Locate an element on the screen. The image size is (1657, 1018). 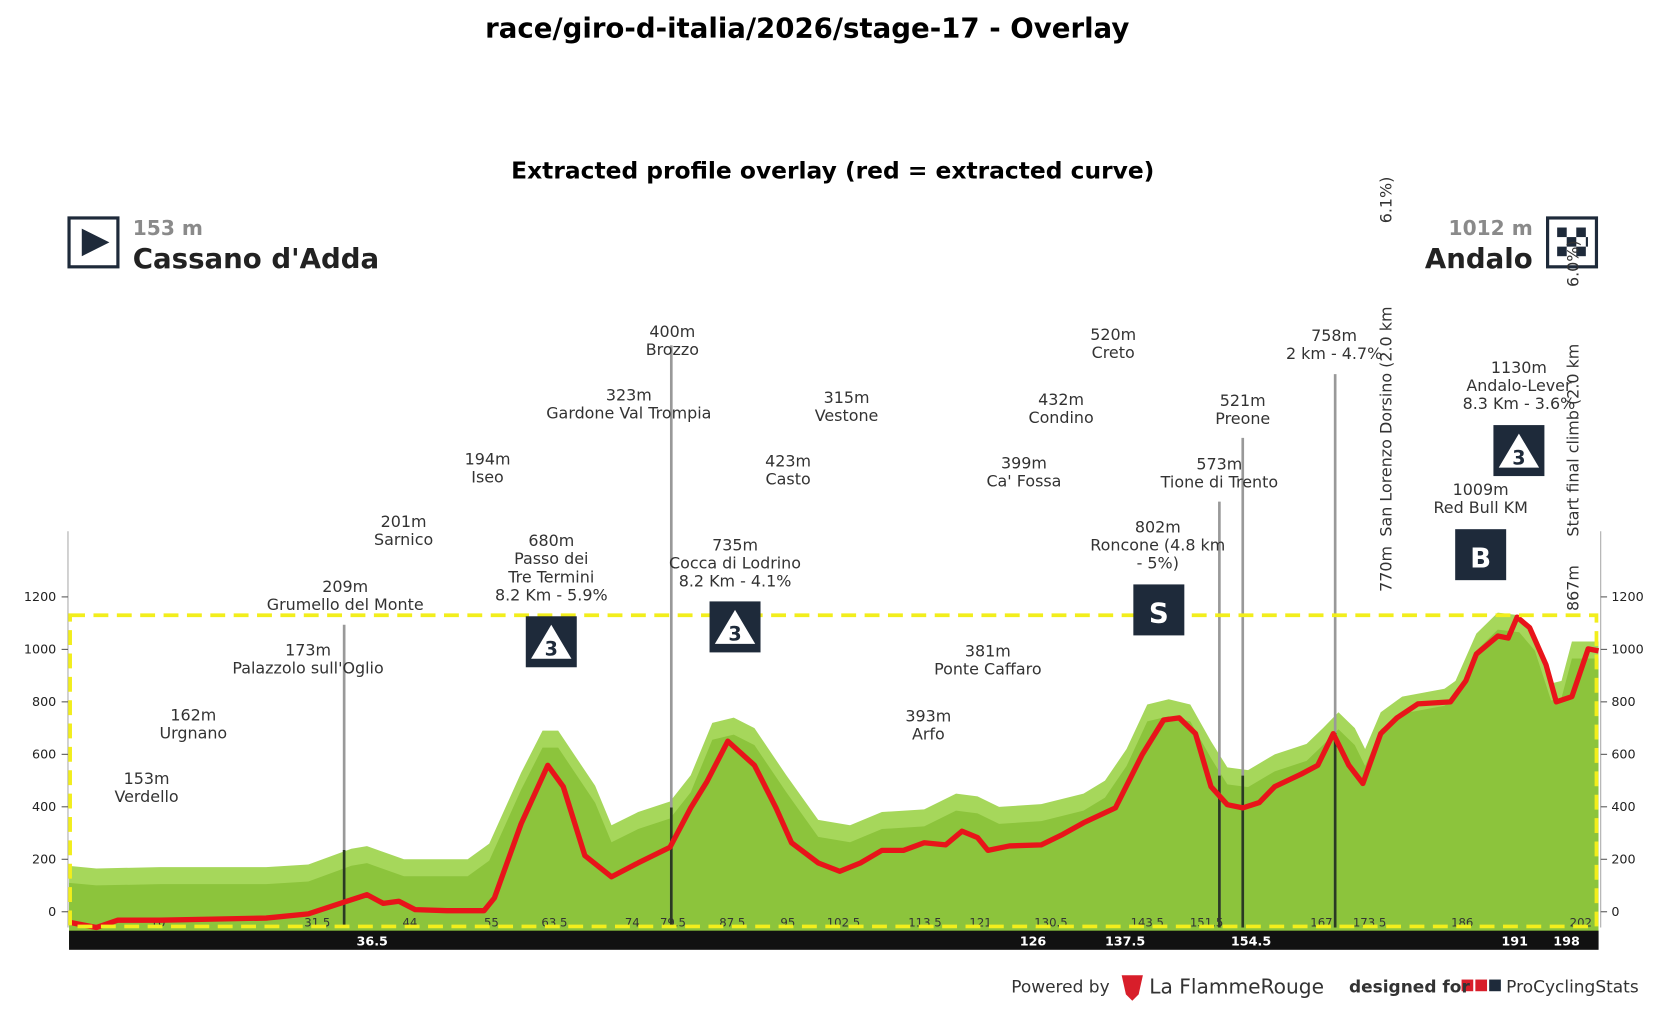
annotation-rotated: 867m is located at coordinates (1572, 588).